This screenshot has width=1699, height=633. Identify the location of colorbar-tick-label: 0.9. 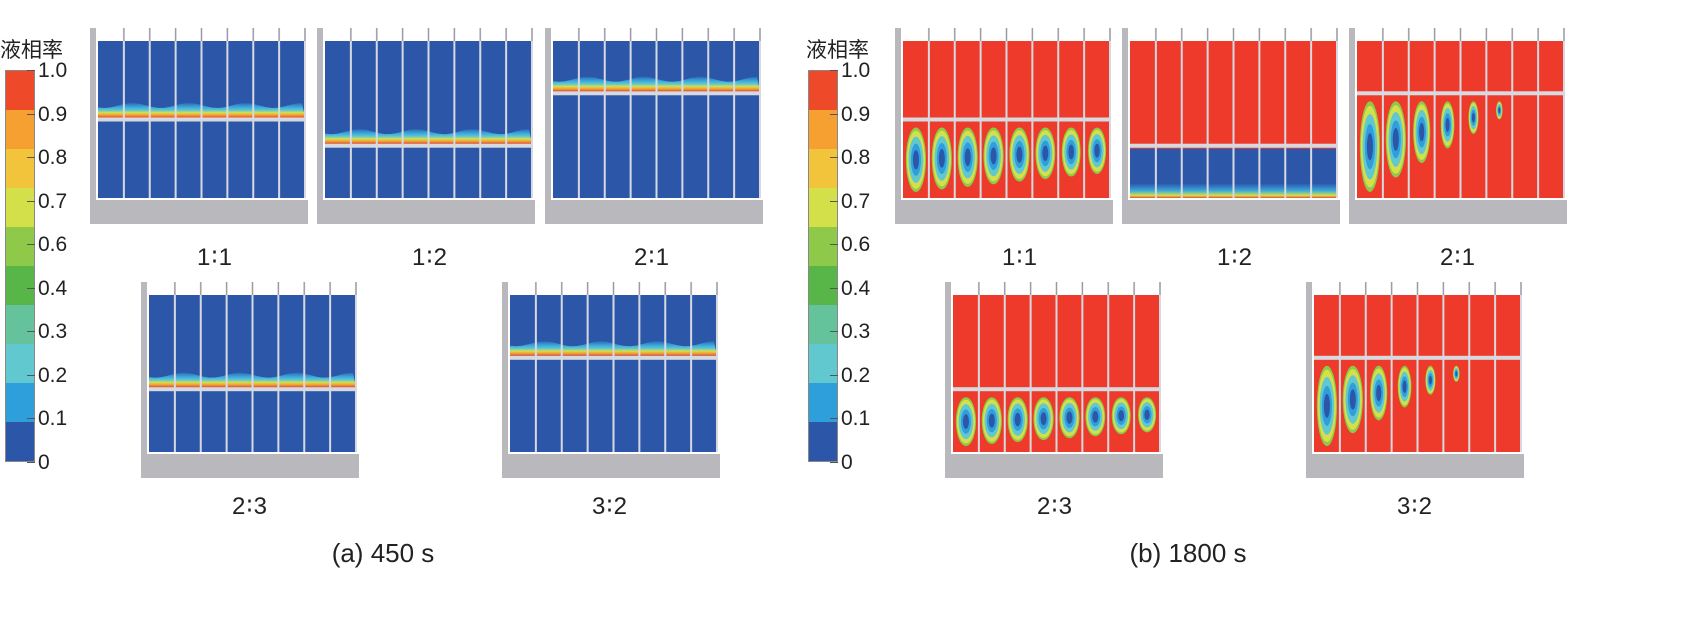
(53, 114).